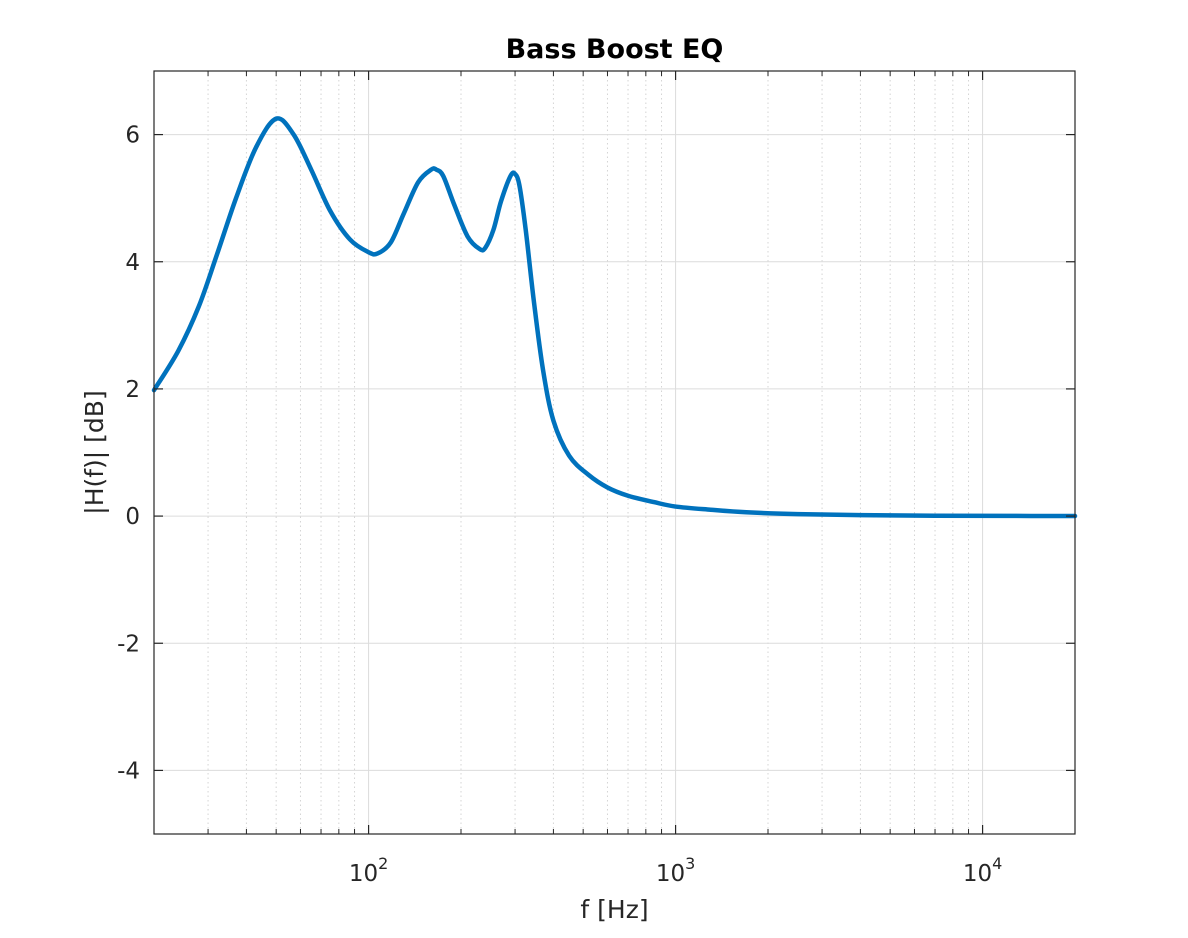  Describe the element at coordinates (128, 771) in the screenshot. I see `y-tick-label: -4` at that location.